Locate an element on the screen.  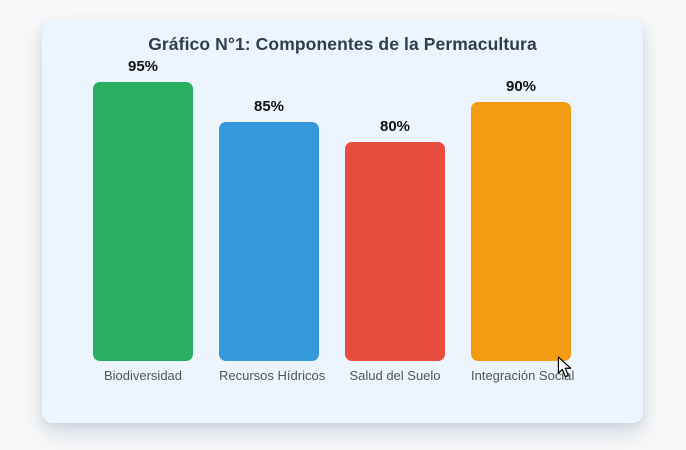
bar-value-label: 85% is located at coordinates (269, 106).